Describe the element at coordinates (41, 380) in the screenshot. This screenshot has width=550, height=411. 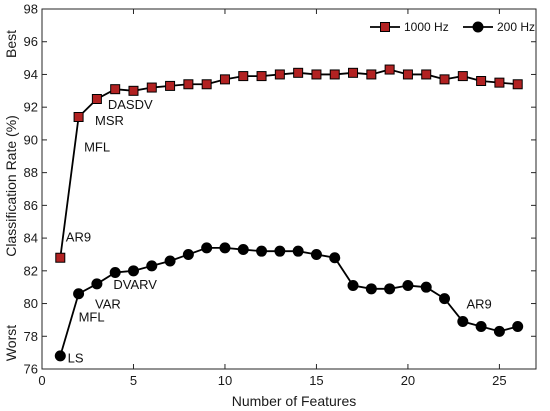
I see `x-tick-label: 0` at that location.